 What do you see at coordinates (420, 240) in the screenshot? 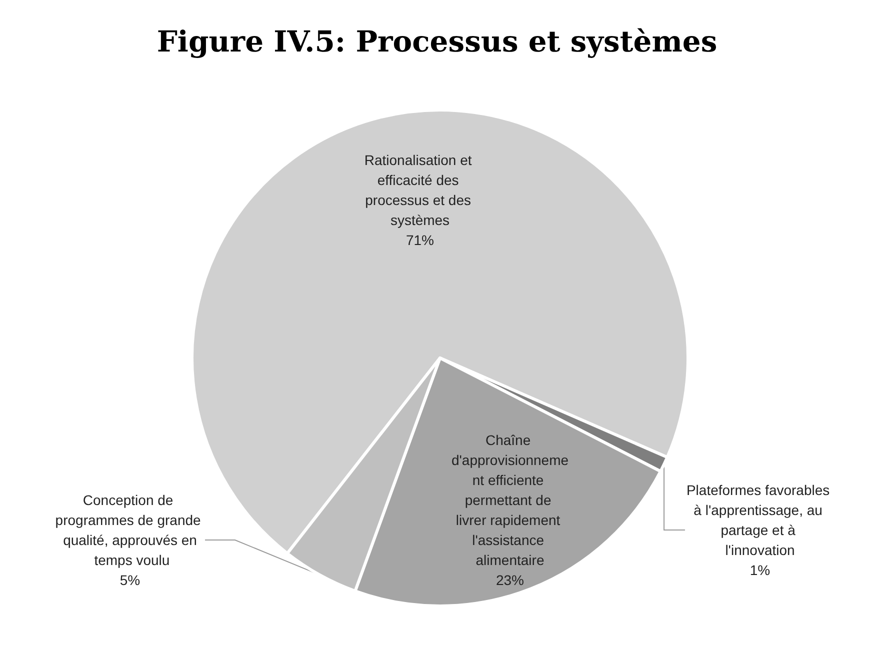
I see `data-label: 71%` at bounding box center [420, 240].